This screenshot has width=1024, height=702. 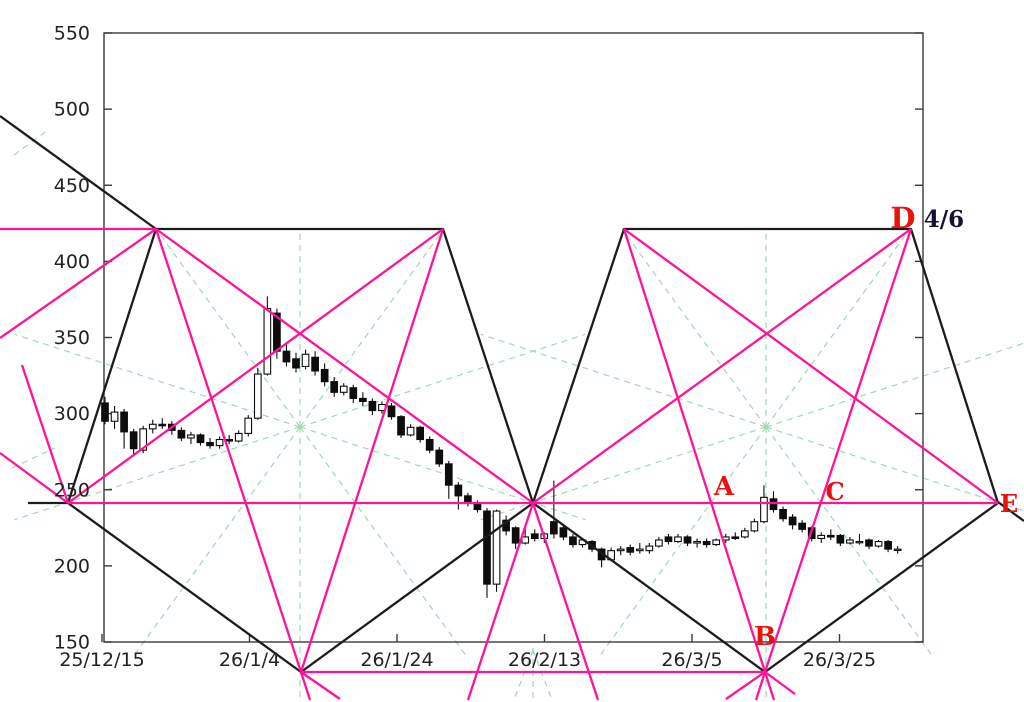 What do you see at coordinates (724, 487) in the screenshot?
I see `marker-label-A: A` at bounding box center [724, 487].